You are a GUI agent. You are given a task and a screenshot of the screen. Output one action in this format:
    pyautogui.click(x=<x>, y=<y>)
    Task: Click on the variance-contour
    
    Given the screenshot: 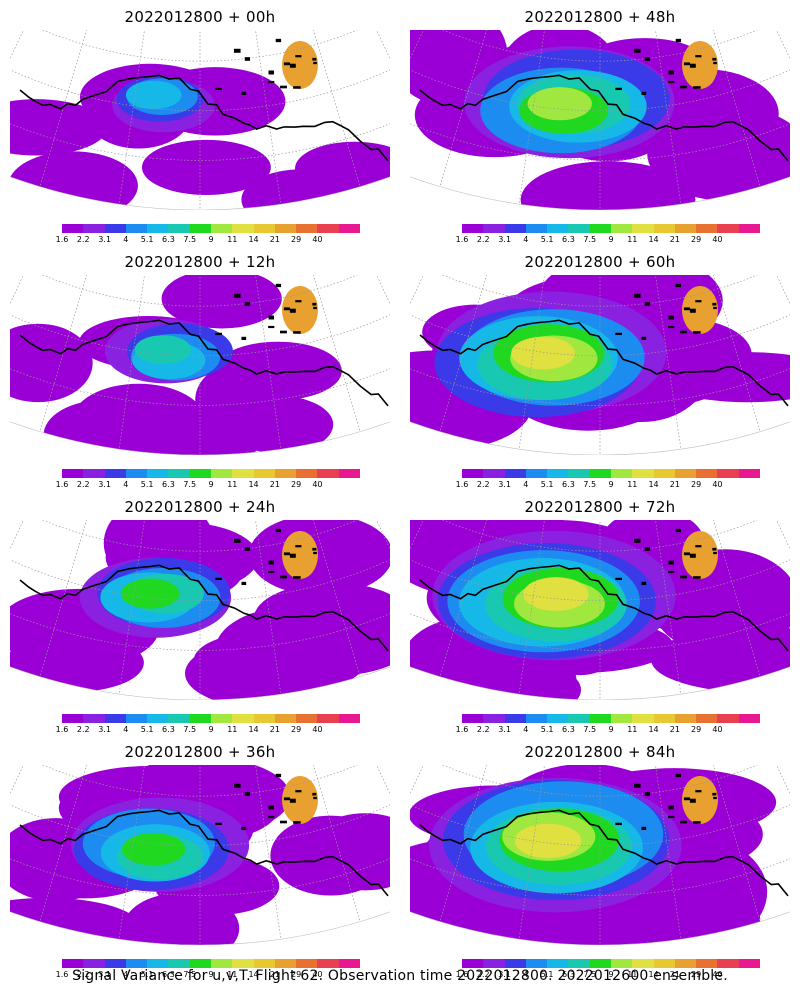 What is the action you would take?
    pyautogui.click(x=150, y=593)
    